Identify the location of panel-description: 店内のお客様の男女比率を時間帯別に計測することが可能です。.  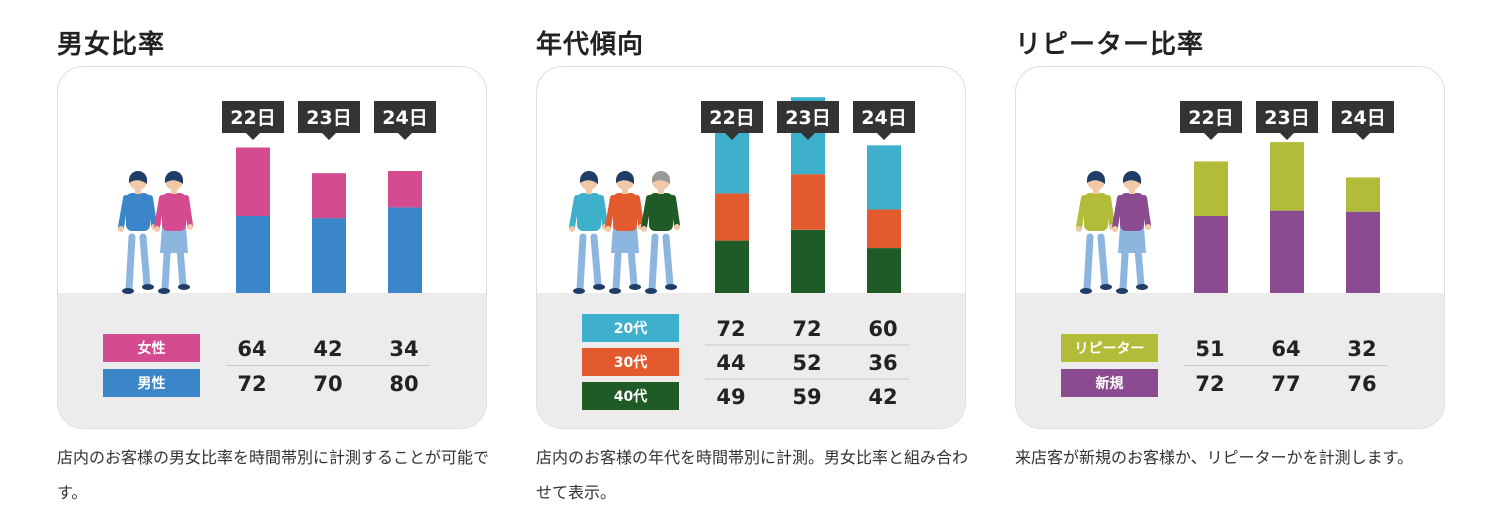
(273, 475).